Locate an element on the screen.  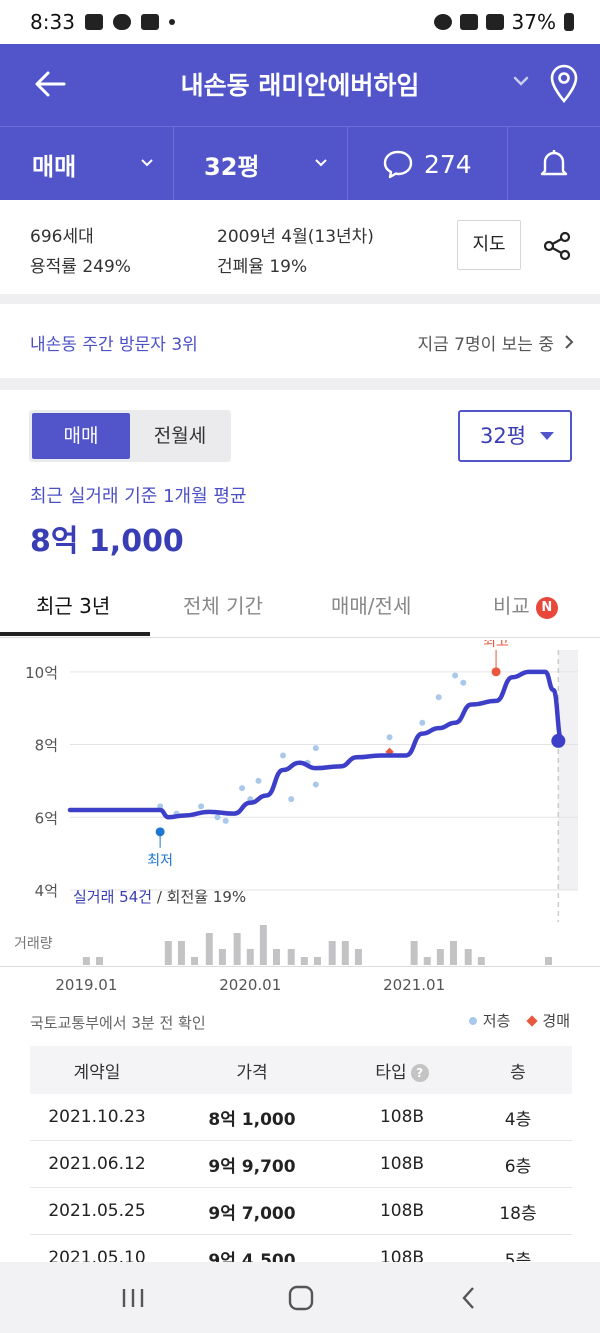
visitor-banner: 내손동 주간 방문자 3위 지금 7명이 보는 중 is located at coordinates (300, 341).